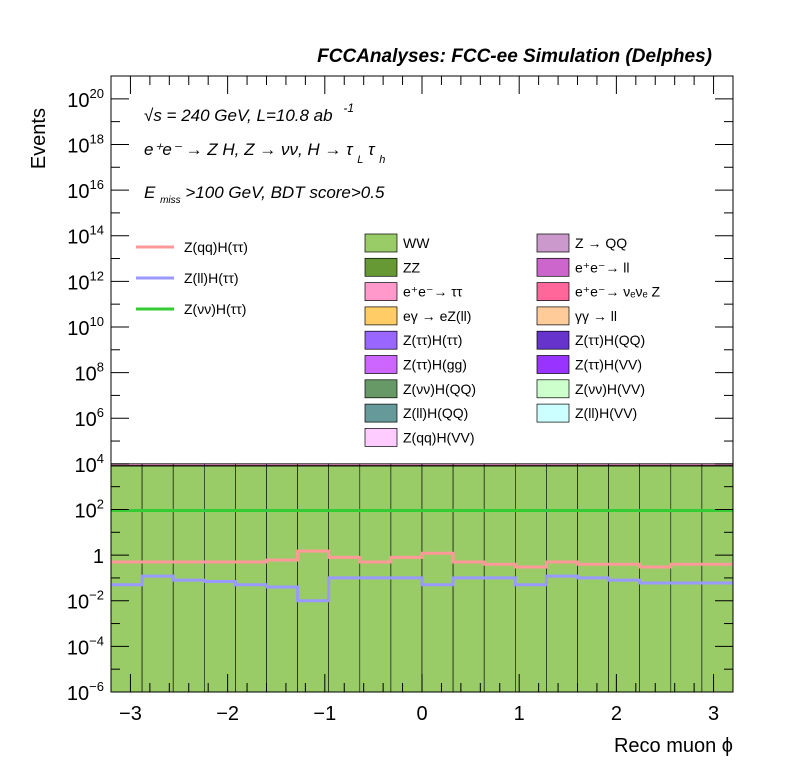  I want to click on y-tick-label: 10²⁰, so click(85, 99).